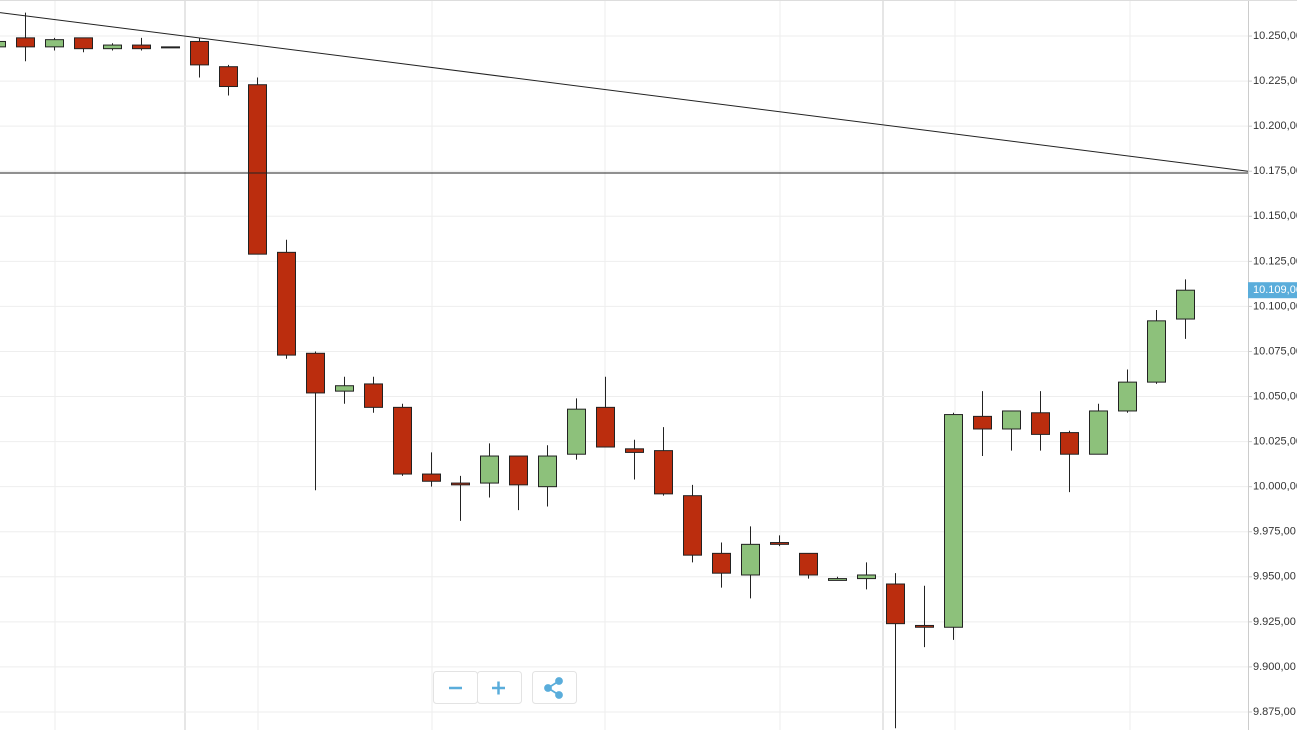  I want to click on y-tick-label: 9.975,00, so click(1274, 532).